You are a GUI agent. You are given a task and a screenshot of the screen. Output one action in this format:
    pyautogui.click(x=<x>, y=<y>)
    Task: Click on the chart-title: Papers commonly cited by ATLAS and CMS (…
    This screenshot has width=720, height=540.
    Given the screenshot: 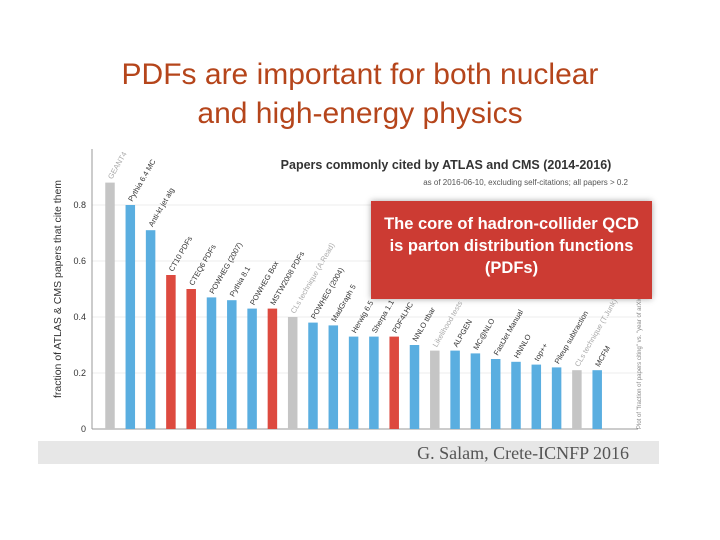 What is the action you would take?
    pyautogui.click(x=446, y=165)
    